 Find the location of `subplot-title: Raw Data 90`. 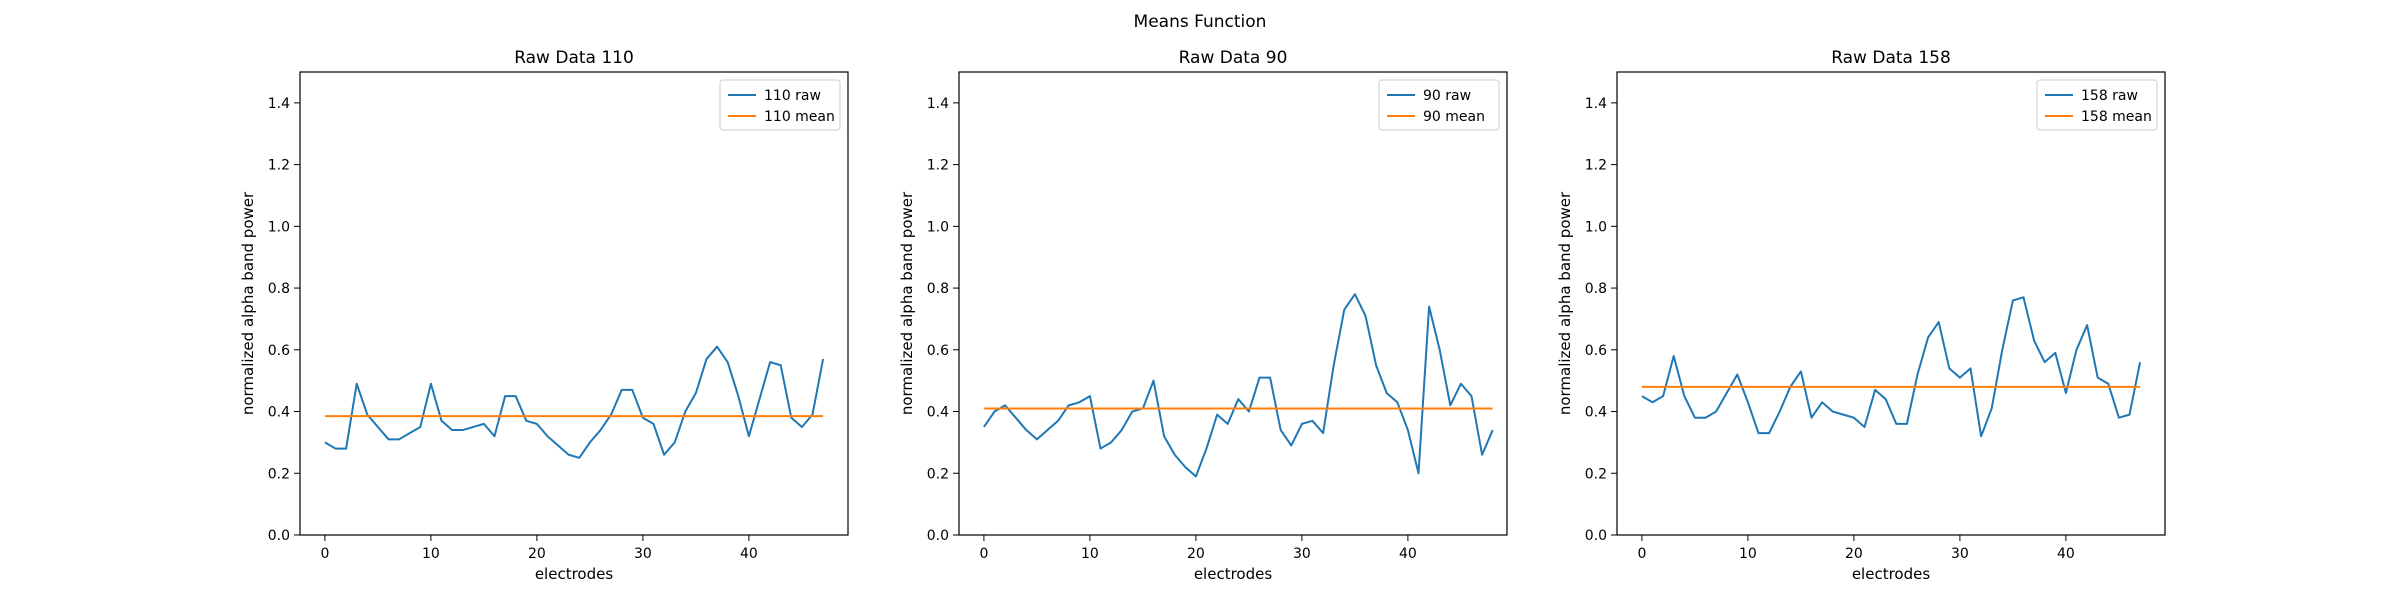

subplot-title: Raw Data 90 is located at coordinates (1233, 58).